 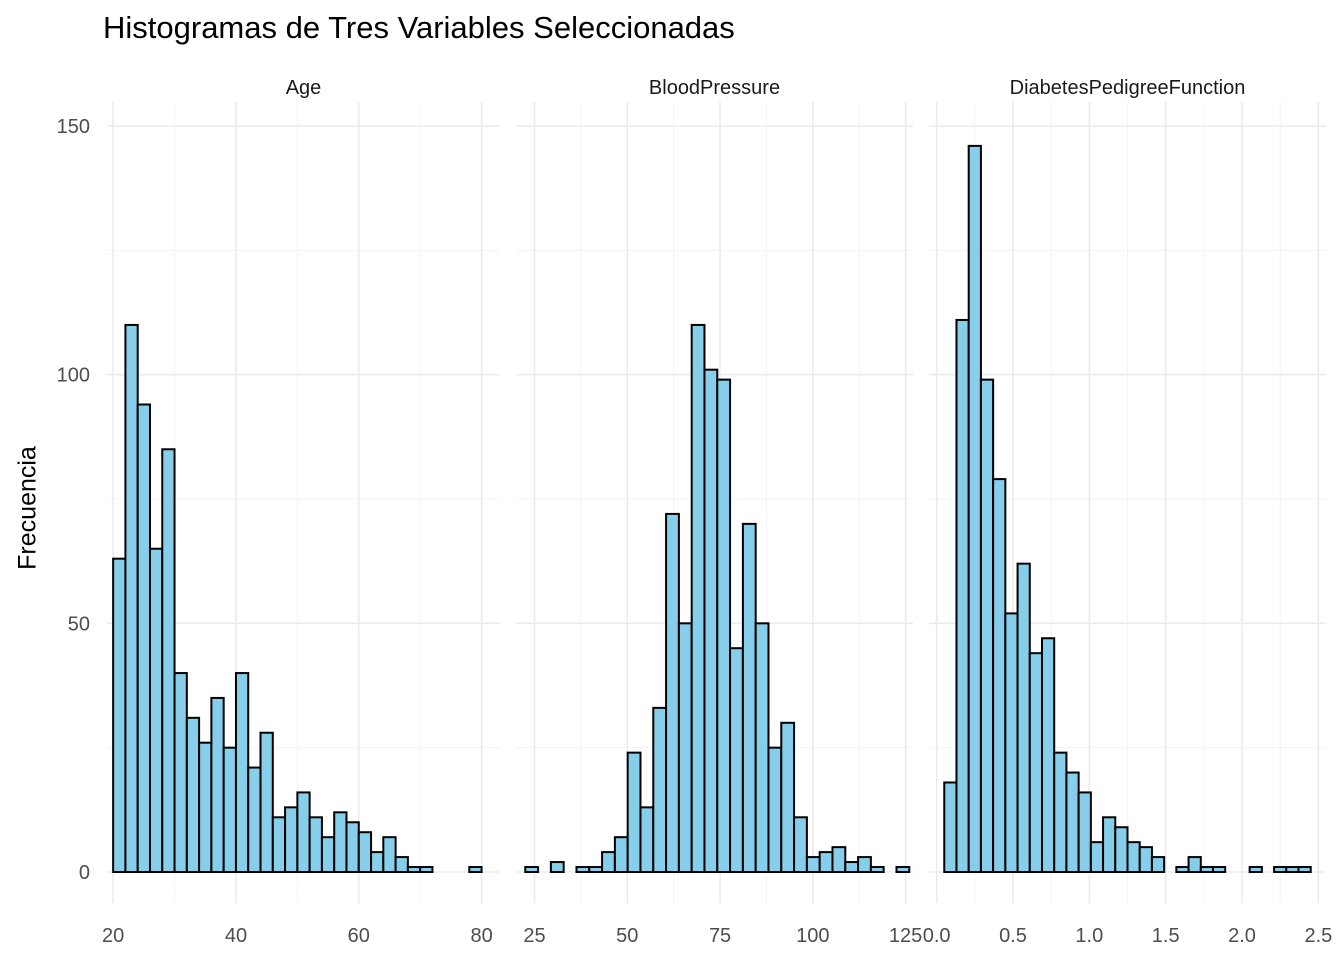 What do you see at coordinates (236, 936) in the screenshot?
I see `x-tick-label: 40` at bounding box center [236, 936].